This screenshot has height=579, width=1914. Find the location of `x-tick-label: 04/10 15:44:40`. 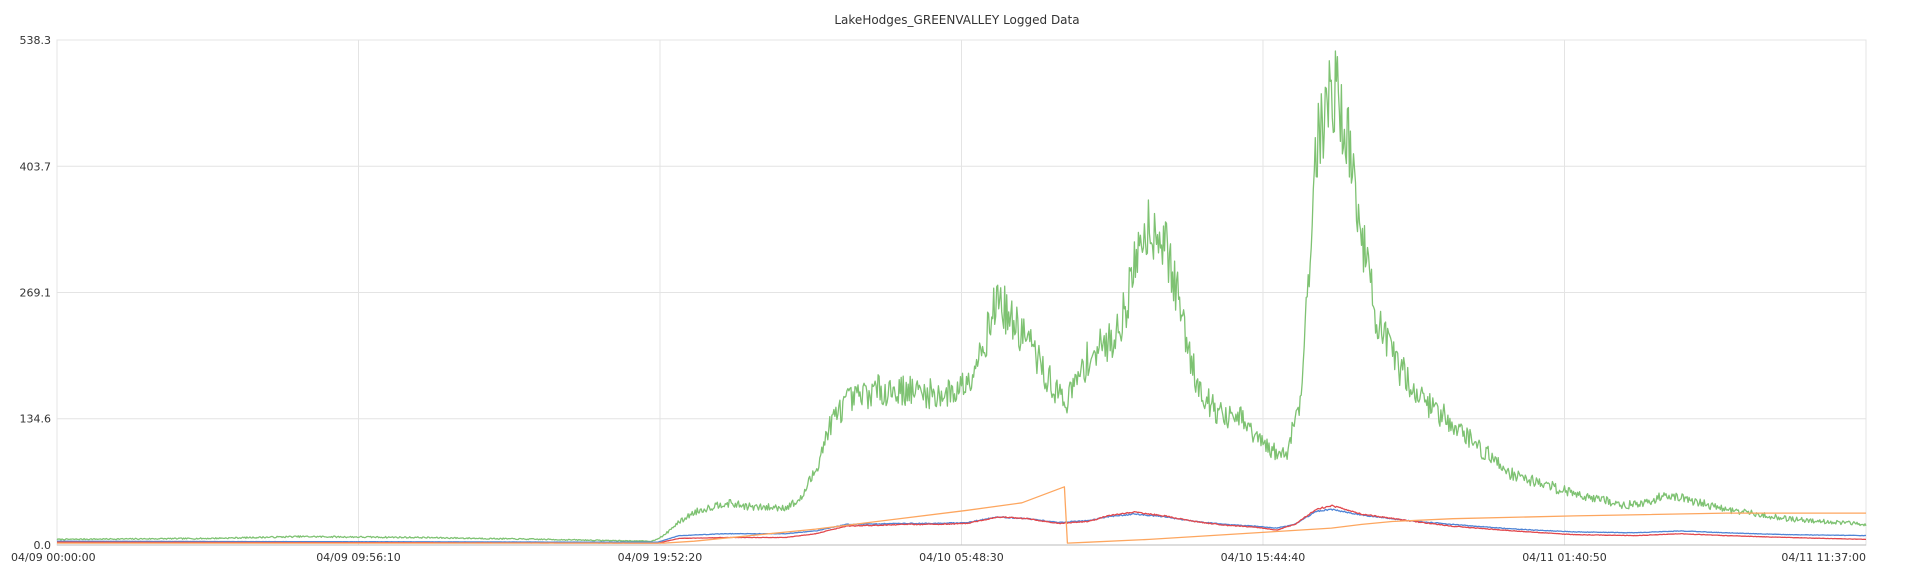

x-tick-label: 04/10 15:44:40 is located at coordinates (1263, 557).